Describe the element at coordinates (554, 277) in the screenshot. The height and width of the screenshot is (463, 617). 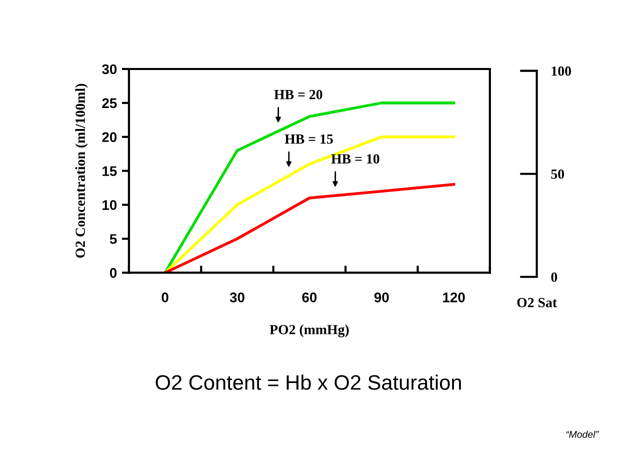
I see `y2-tick-label: 0` at that location.